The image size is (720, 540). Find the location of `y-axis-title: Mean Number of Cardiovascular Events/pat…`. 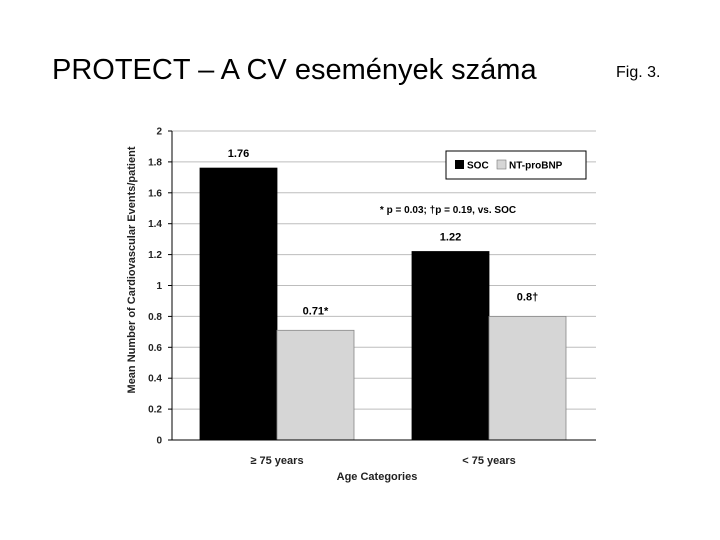

y-axis-title: Mean Number of Cardiovascular Events/pat… is located at coordinates (132, 269).